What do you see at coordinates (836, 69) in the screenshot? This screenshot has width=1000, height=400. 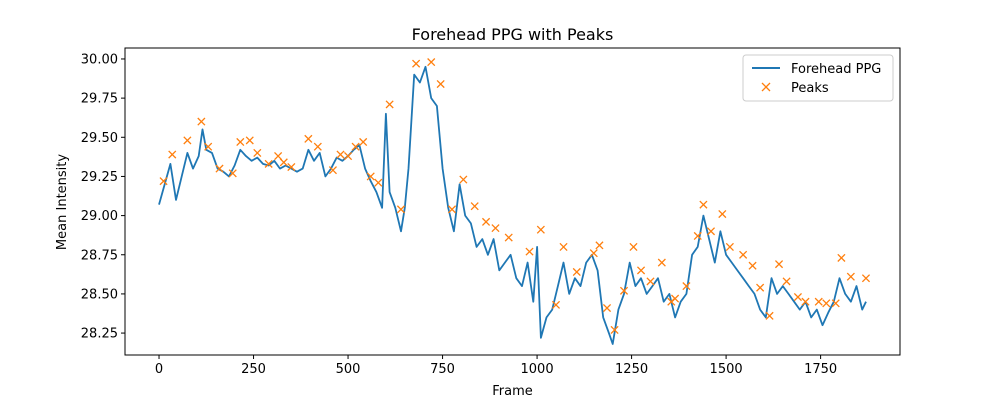 I see `legend-label-ppg: Forehead PPG` at bounding box center [836, 69].